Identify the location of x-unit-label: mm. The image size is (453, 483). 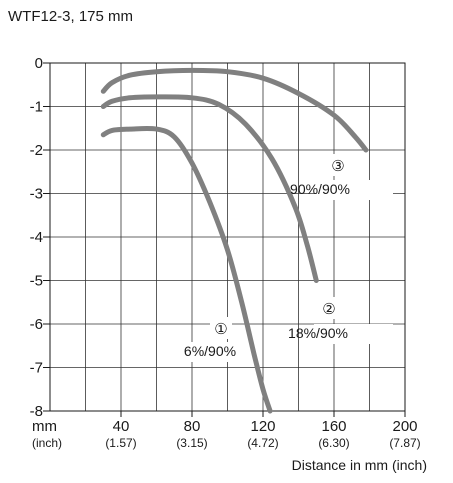
(44, 426).